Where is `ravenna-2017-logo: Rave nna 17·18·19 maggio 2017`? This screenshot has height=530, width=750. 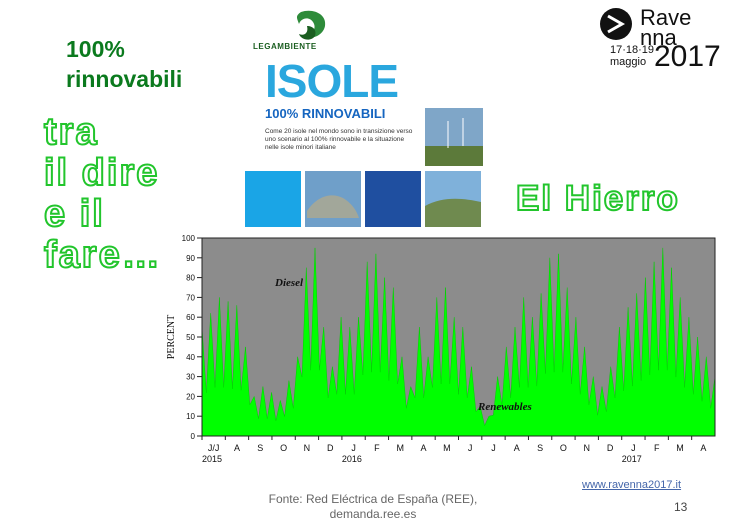 ravenna-2017-logo: Rave nna 17·18·19 maggio 2017 is located at coordinates (660, 39).